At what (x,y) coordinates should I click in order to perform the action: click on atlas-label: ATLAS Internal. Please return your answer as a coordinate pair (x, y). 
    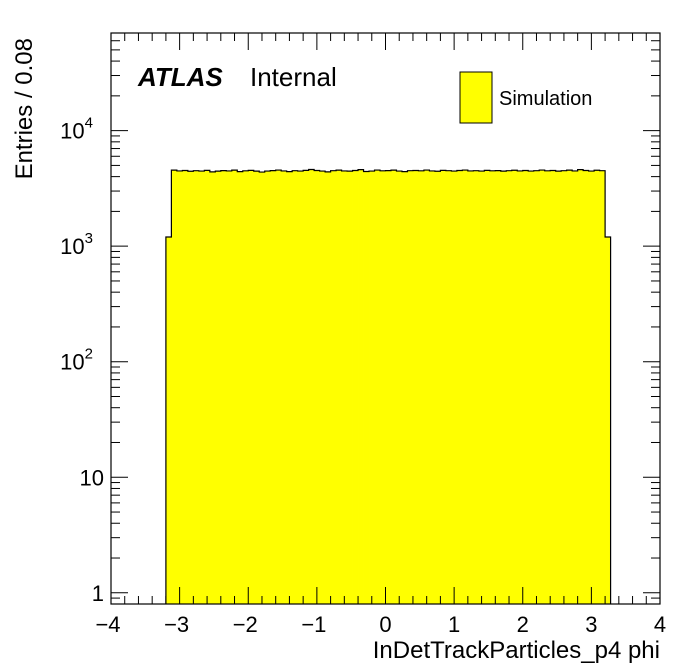
    Looking at the image, I should click on (237, 77).